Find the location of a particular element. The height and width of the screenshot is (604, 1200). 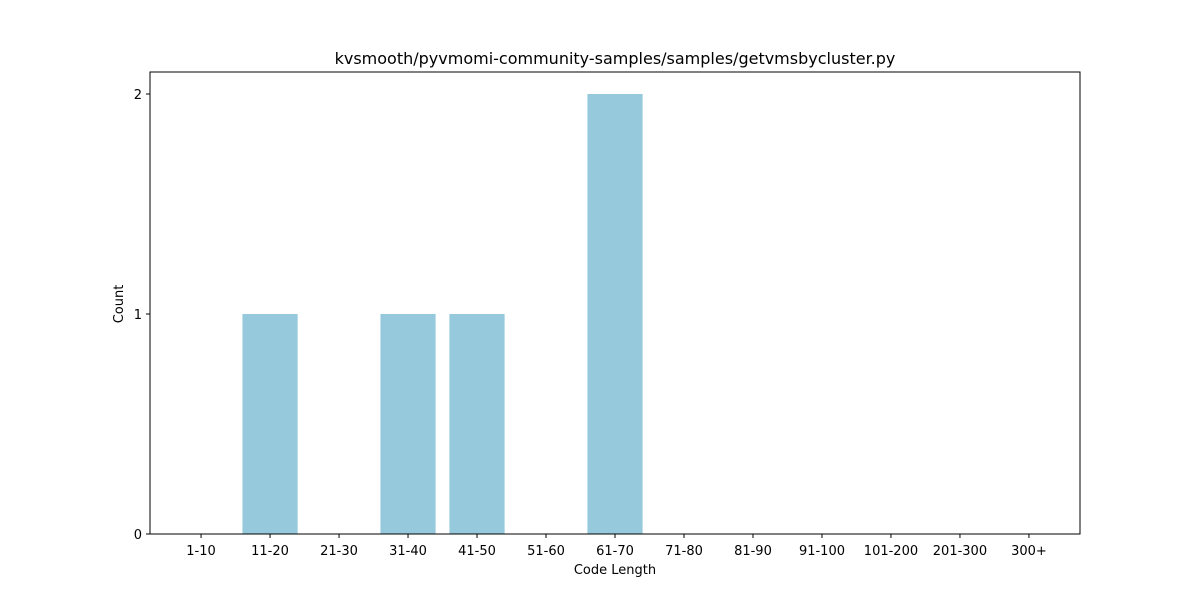

x-tick-label: 41-50 is located at coordinates (477, 551).